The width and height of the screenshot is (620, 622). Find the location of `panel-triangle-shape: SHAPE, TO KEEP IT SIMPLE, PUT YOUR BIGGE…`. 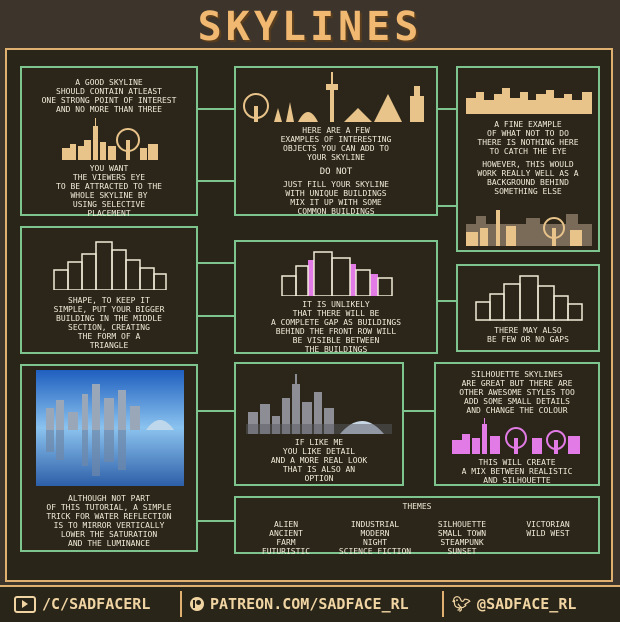

panel-triangle-shape: SHAPE, TO KEEP IT SIMPLE, PUT YOUR BIGGE… is located at coordinates (109, 290).